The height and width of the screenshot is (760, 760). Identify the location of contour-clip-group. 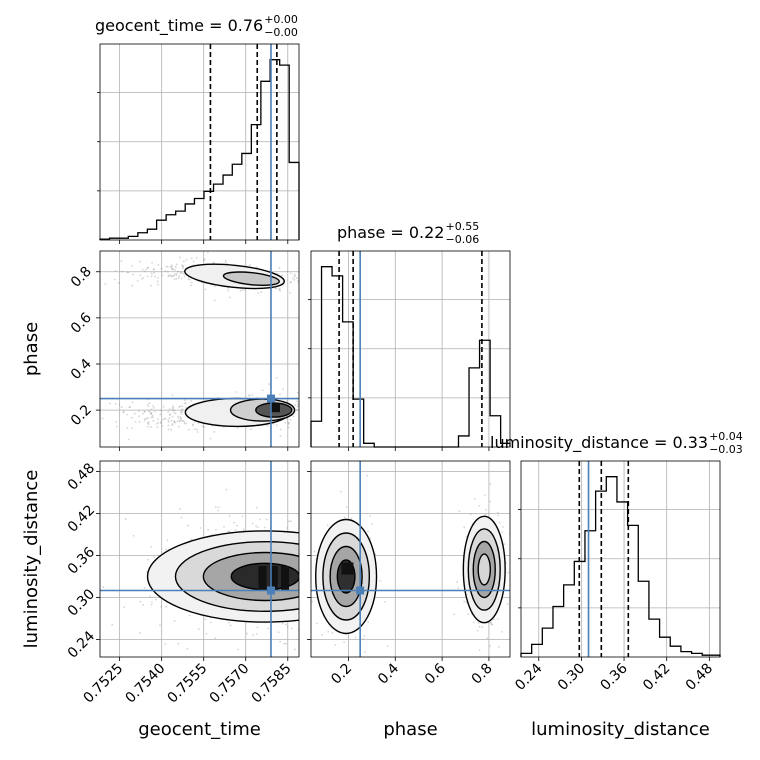
(214, 349).